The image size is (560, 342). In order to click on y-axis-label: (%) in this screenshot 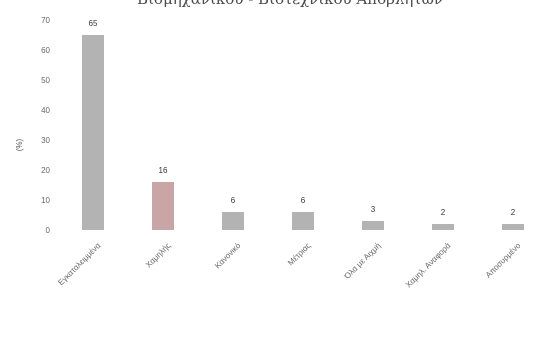, I will do `click(19, 144)`.